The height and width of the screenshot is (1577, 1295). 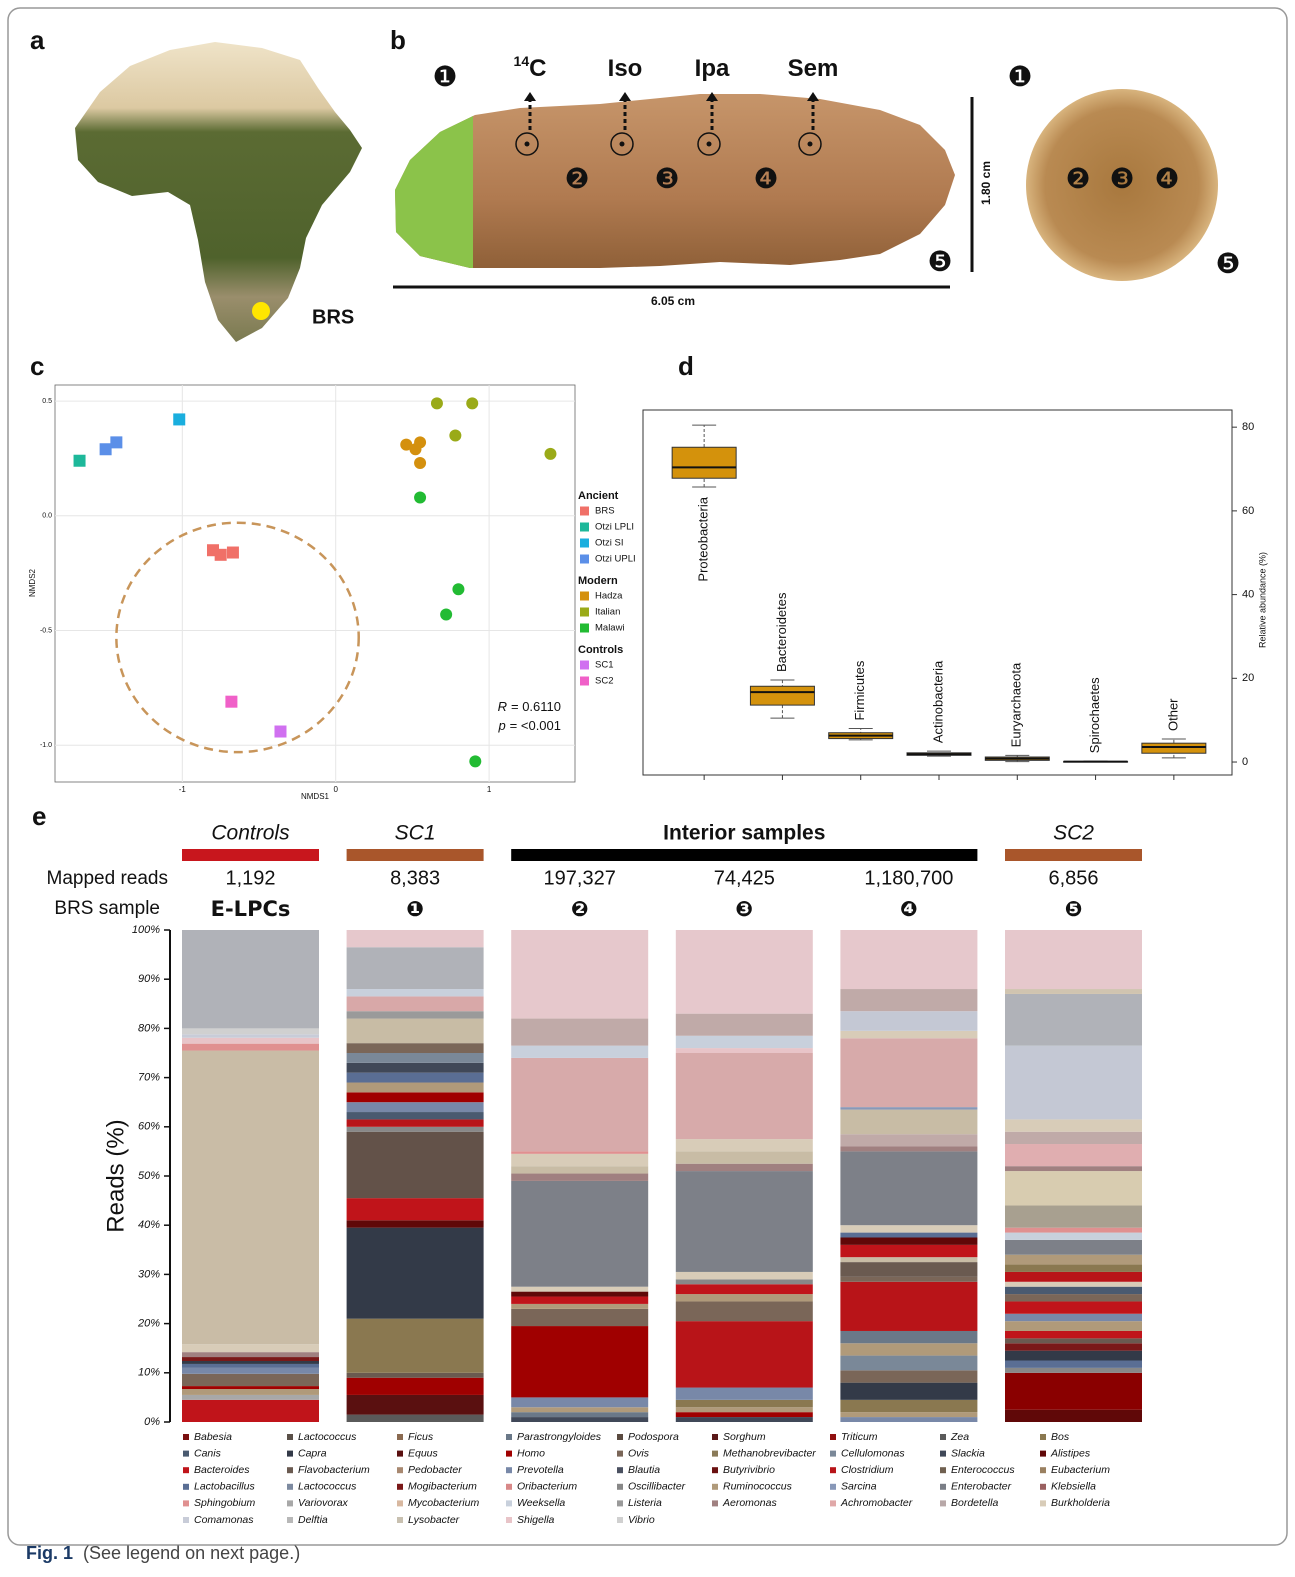 I want to click on group-header: SC1, so click(x=415, y=833).